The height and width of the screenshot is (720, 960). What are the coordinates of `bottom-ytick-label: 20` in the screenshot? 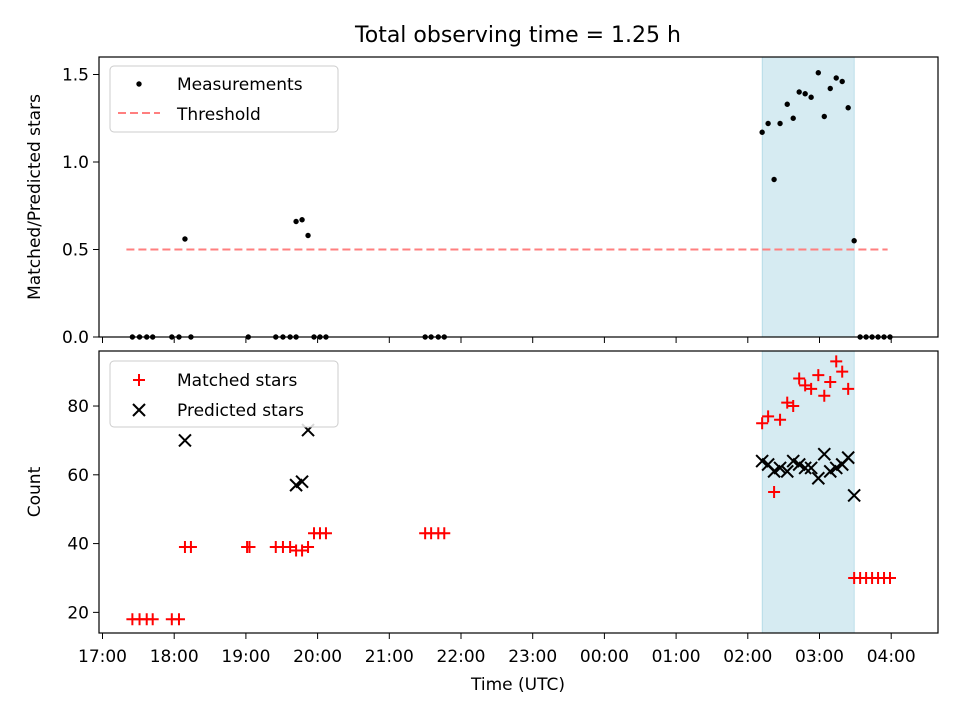 It's located at (78, 613).